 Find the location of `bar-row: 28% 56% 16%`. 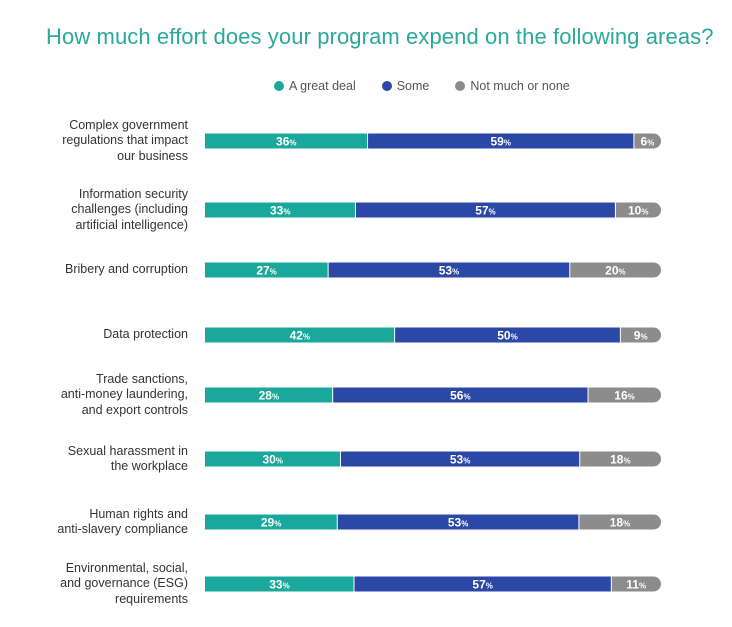

bar-row: 28% 56% 16% is located at coordinates (433, 395).